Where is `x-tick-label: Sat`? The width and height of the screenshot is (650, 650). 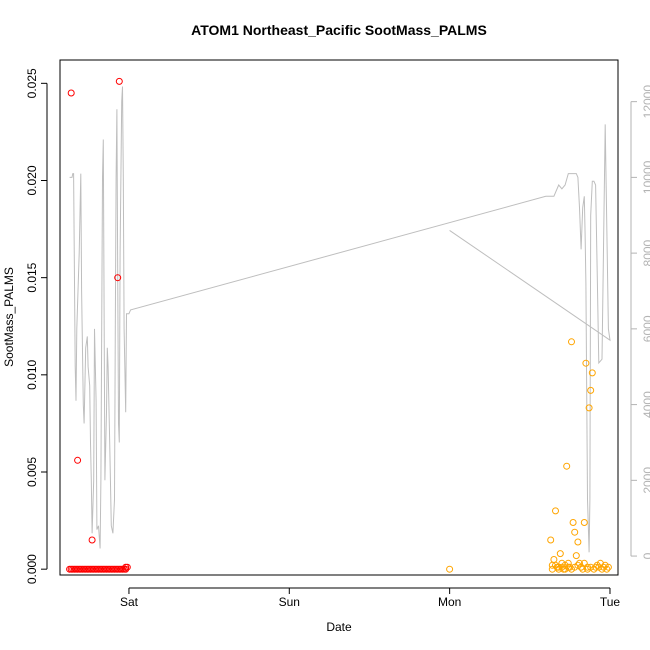
x-tick-label: Sat is located at coordinates (129, 602).